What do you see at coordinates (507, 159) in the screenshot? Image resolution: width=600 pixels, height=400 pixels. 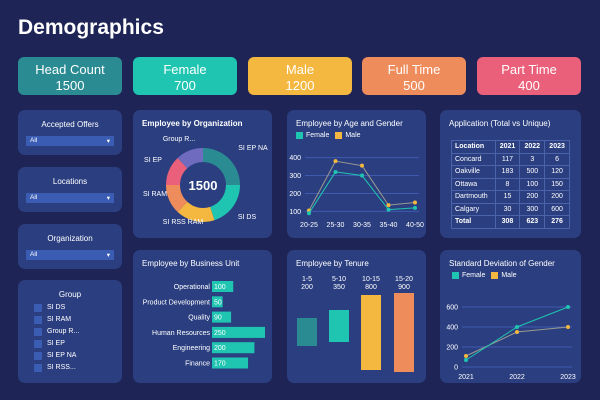 I see `table-cell: 117` at bounding box center [507, 159].